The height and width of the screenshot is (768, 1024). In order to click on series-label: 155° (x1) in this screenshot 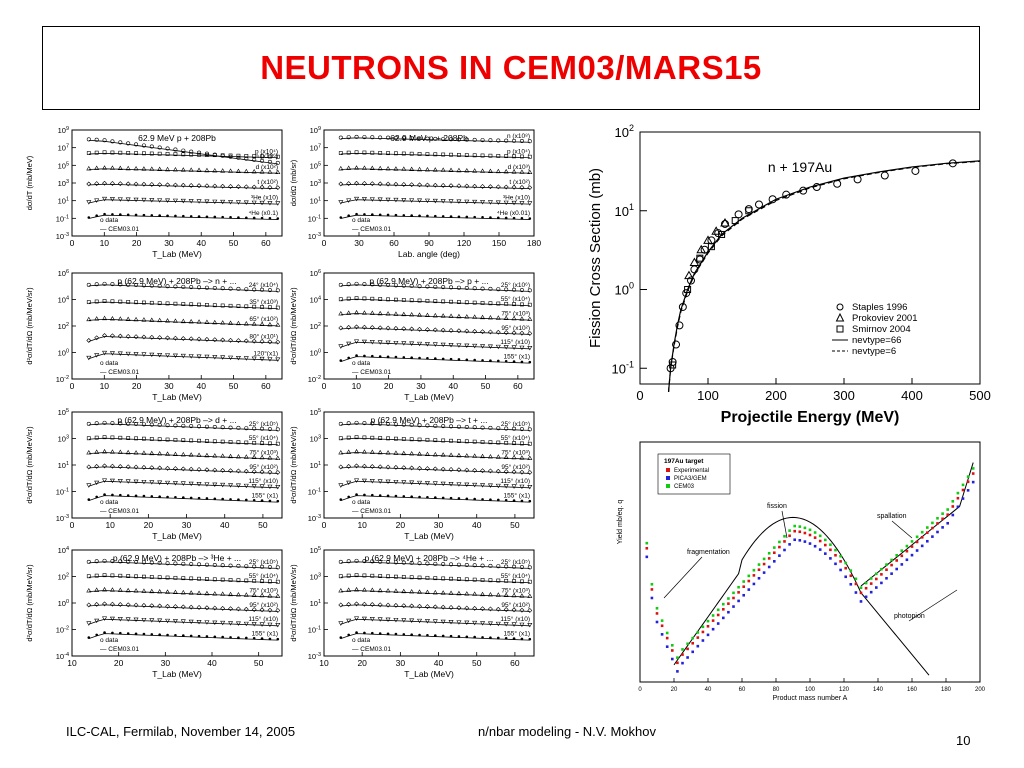, I will do `click(265, 496)`.